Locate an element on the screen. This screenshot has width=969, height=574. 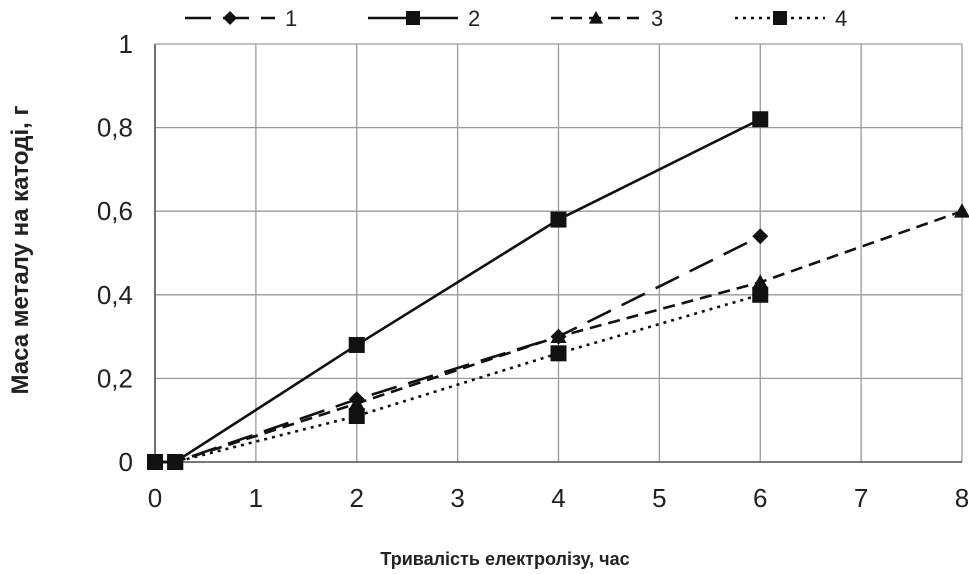
legend-item-2: 2 is located at coordinates (424, 18).